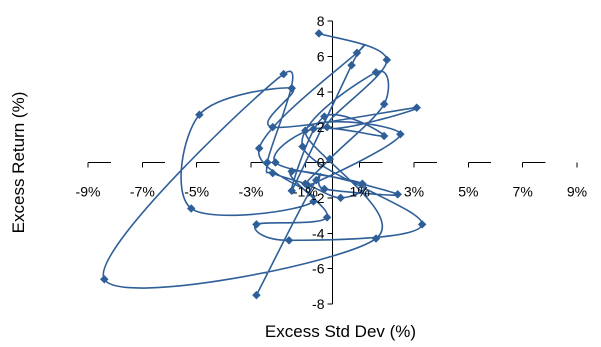 This screenshot has height=347, width=601. What do you see at coordinates (523, 192) in the screenshot?
I see `x-tick-label: 7%` at bounding box center [523, 192].